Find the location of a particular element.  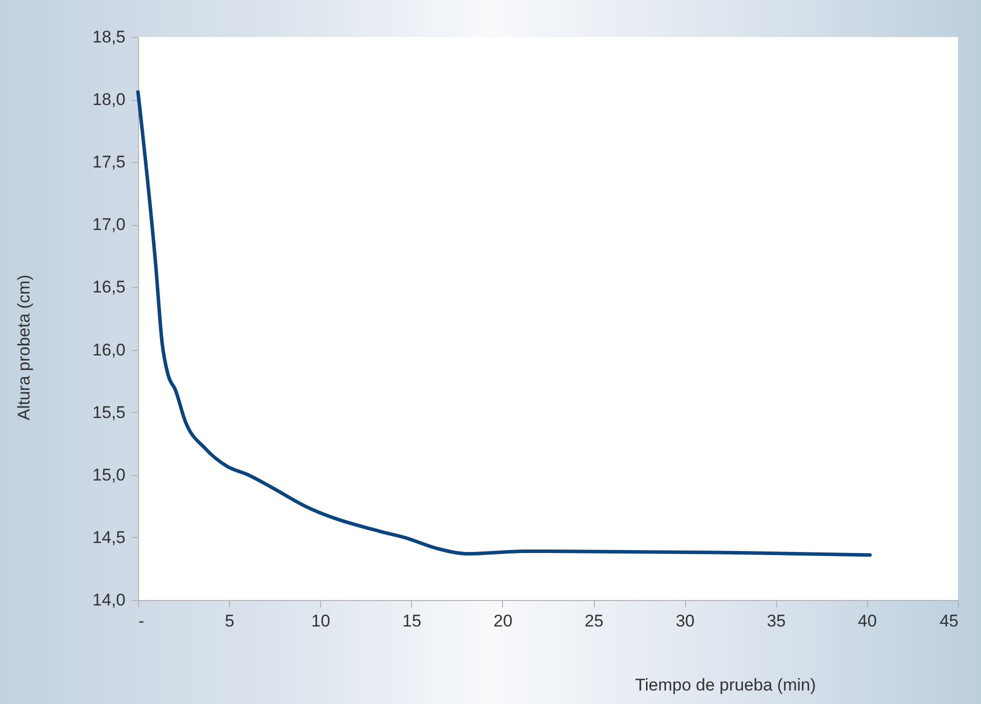

x-tick-label: 25 is located at coordinates (594, 621).